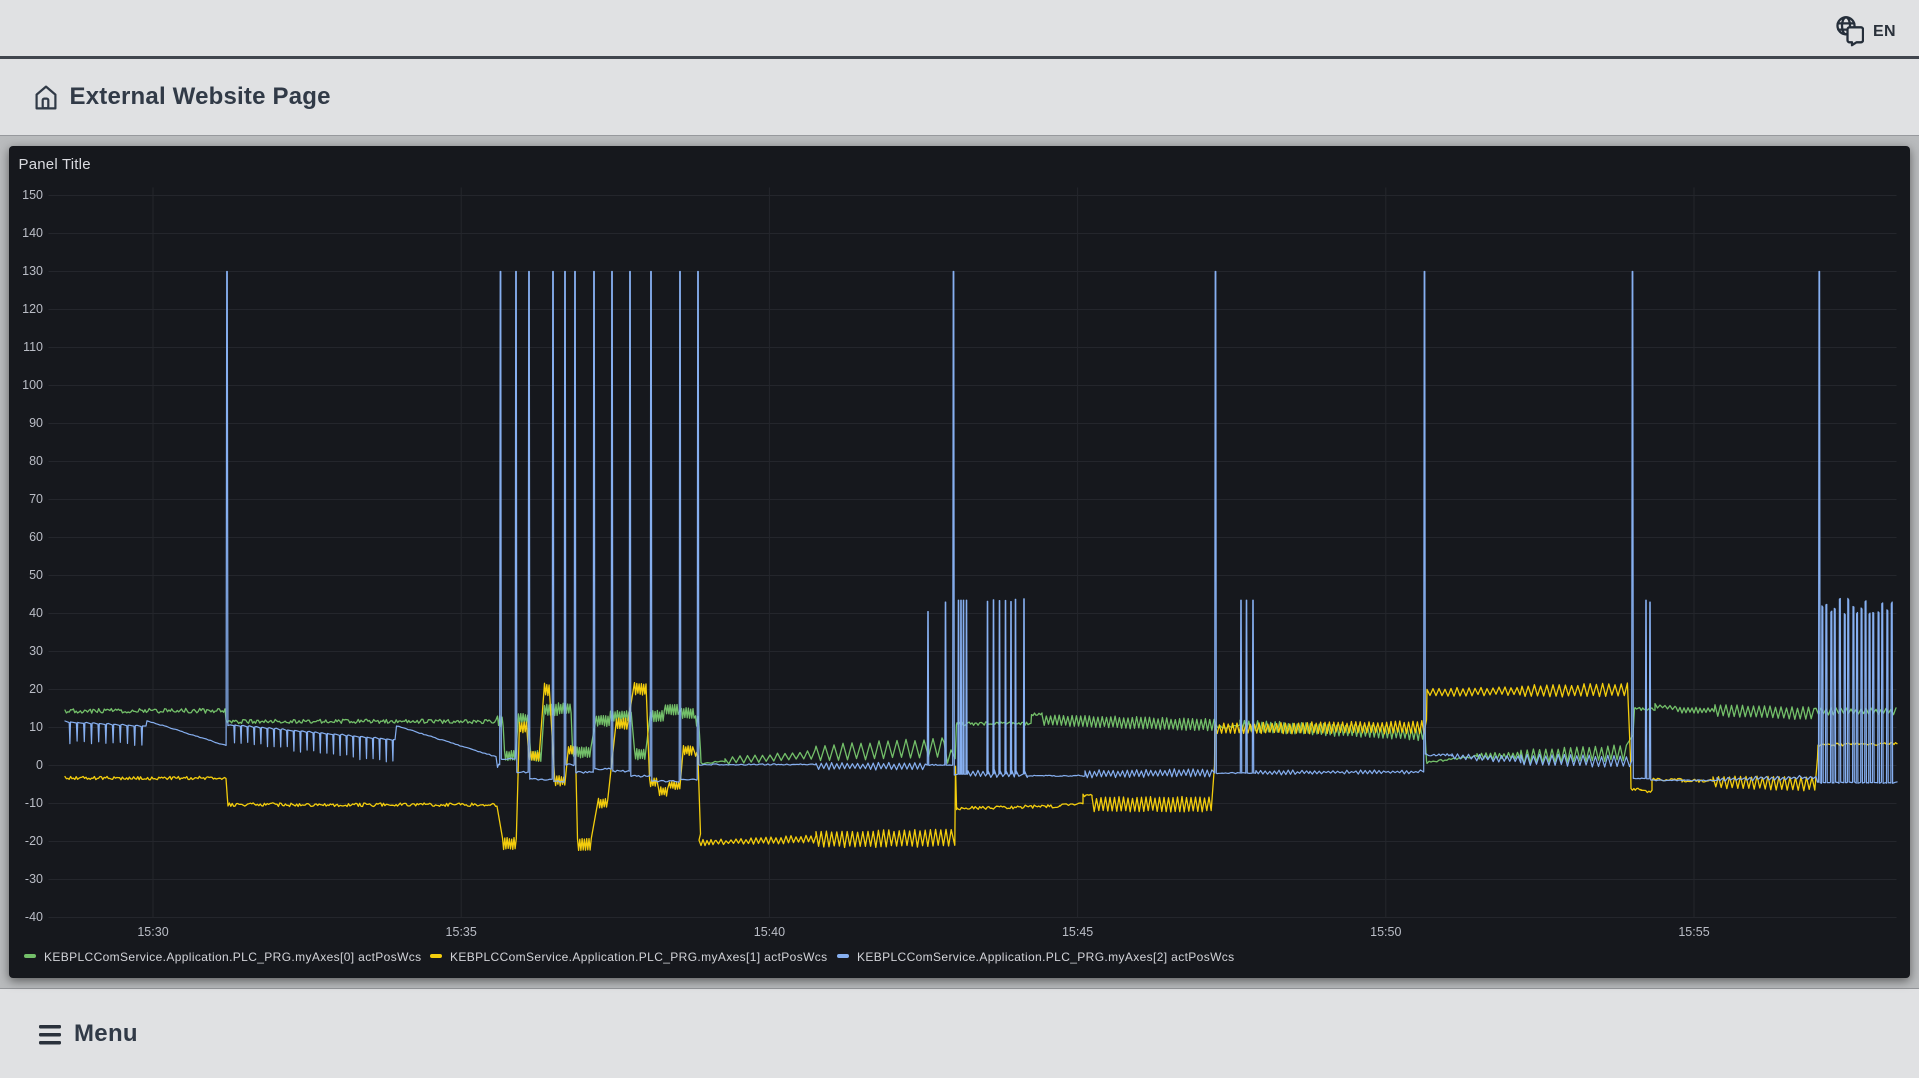  What do you see at coordinates (32, 233) in the screenshot?
I see `svg-text: 140` at bounding box center [32, 233].